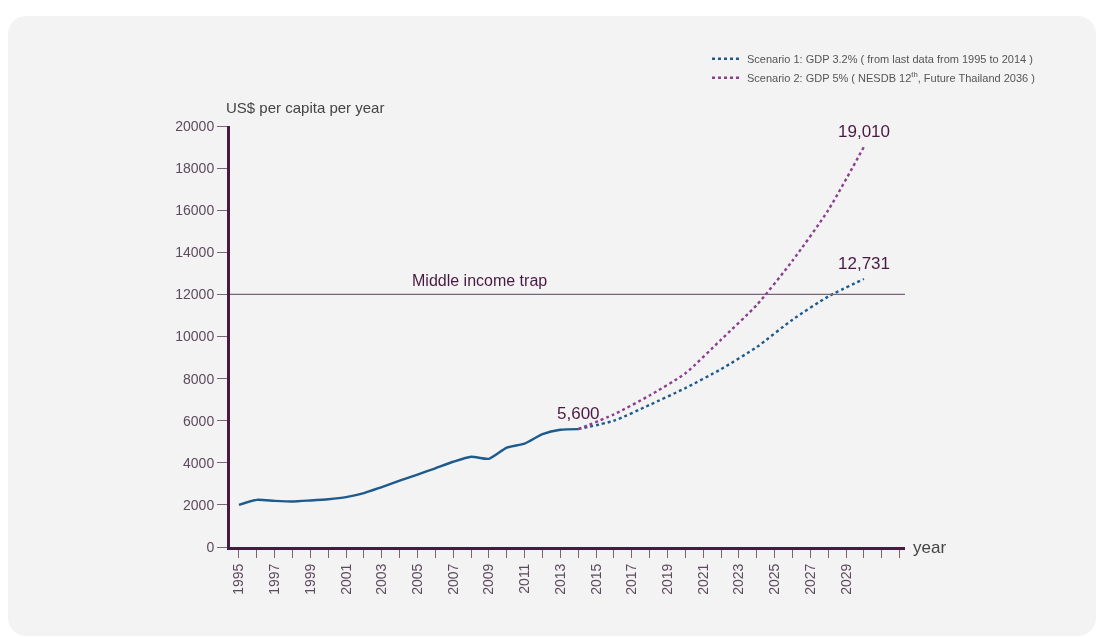 The image size is (1096, 638). I want to click on x-tick-label: 2001, so click(345, 579).